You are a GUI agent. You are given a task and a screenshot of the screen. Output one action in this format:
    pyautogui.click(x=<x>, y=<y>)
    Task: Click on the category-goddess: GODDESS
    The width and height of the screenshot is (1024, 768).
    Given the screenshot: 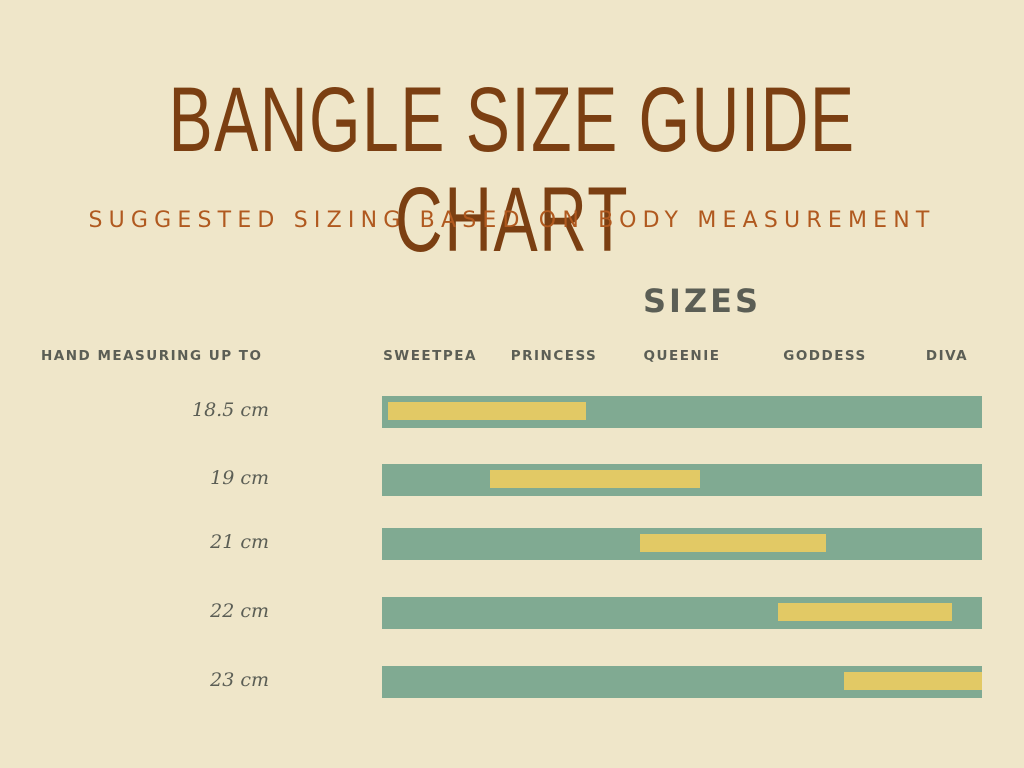 What is the action you would take?
    pyautogui.click(x=825, y=356)
    